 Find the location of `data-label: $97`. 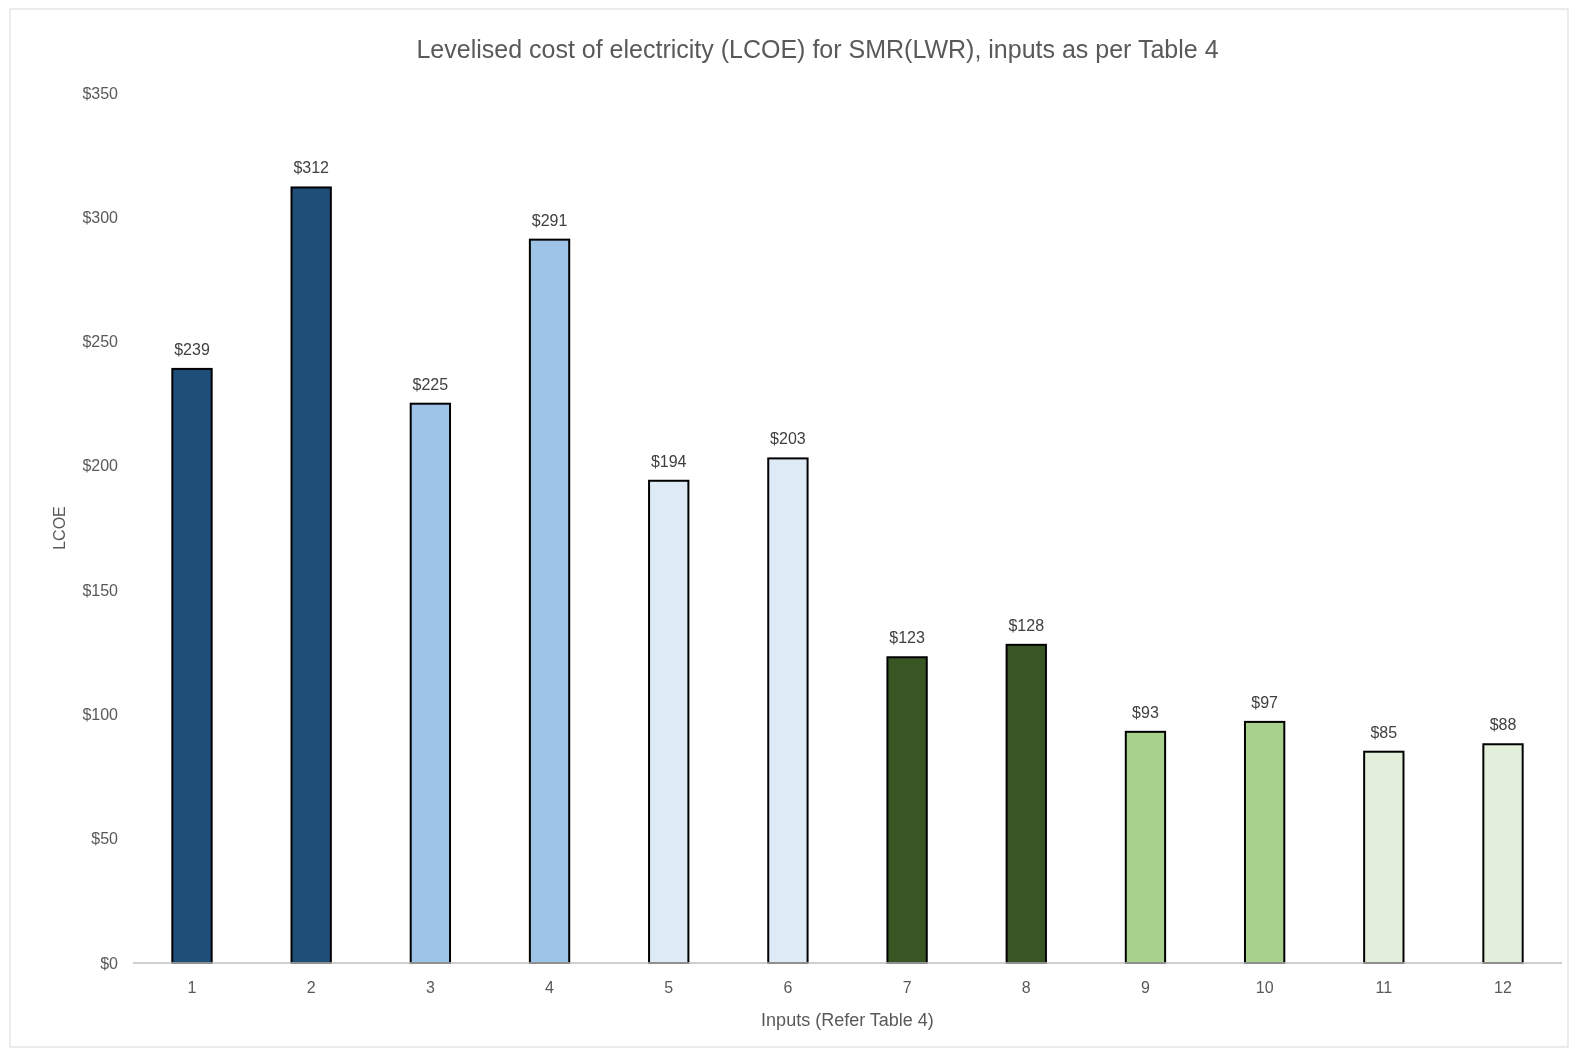

data-label: $97 is located at coordinates (1265, 702).